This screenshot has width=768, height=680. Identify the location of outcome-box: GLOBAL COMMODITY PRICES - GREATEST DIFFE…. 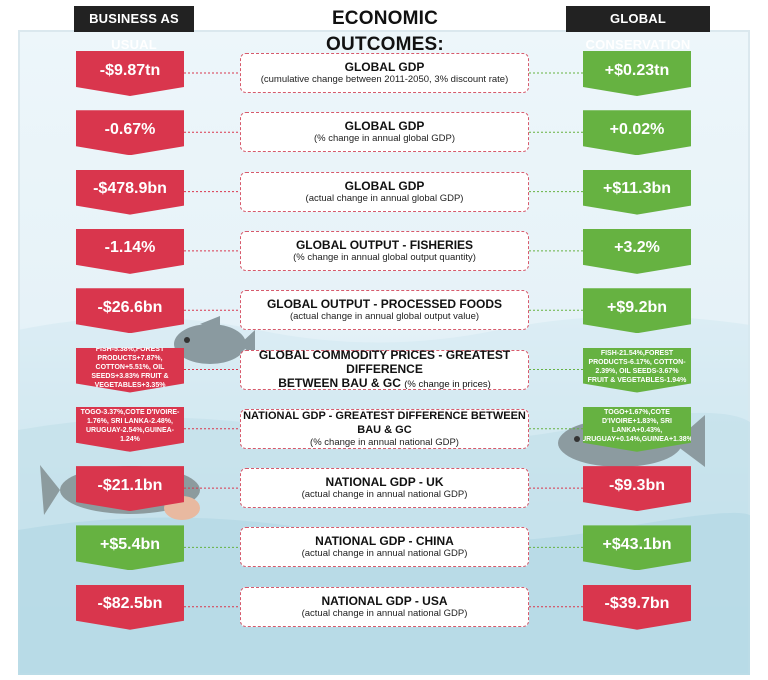
(384, 369).